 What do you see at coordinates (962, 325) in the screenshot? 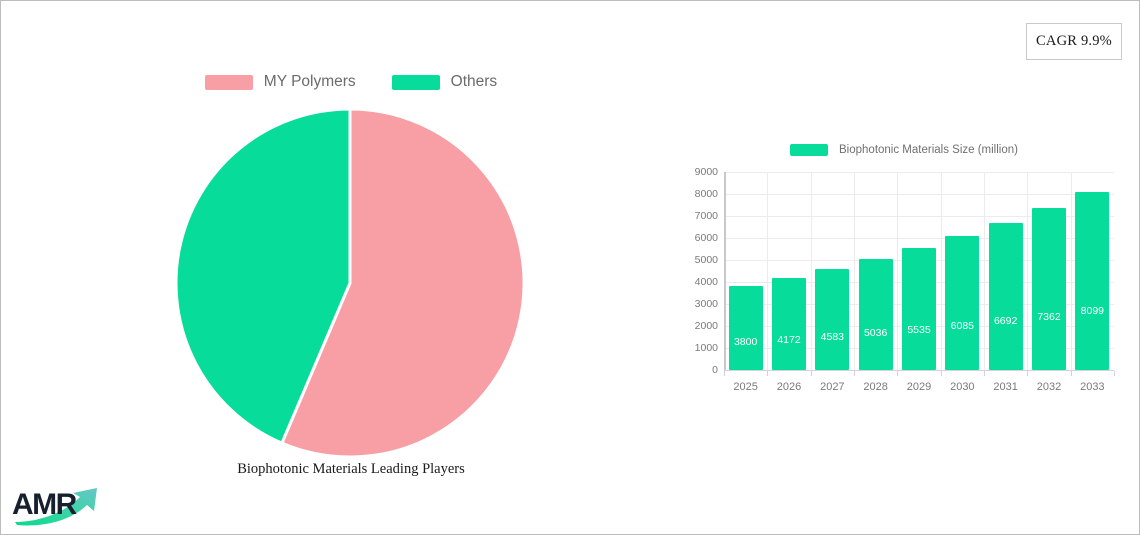
I see `bar-value-label: 6085` at bounding box center [962, 325].